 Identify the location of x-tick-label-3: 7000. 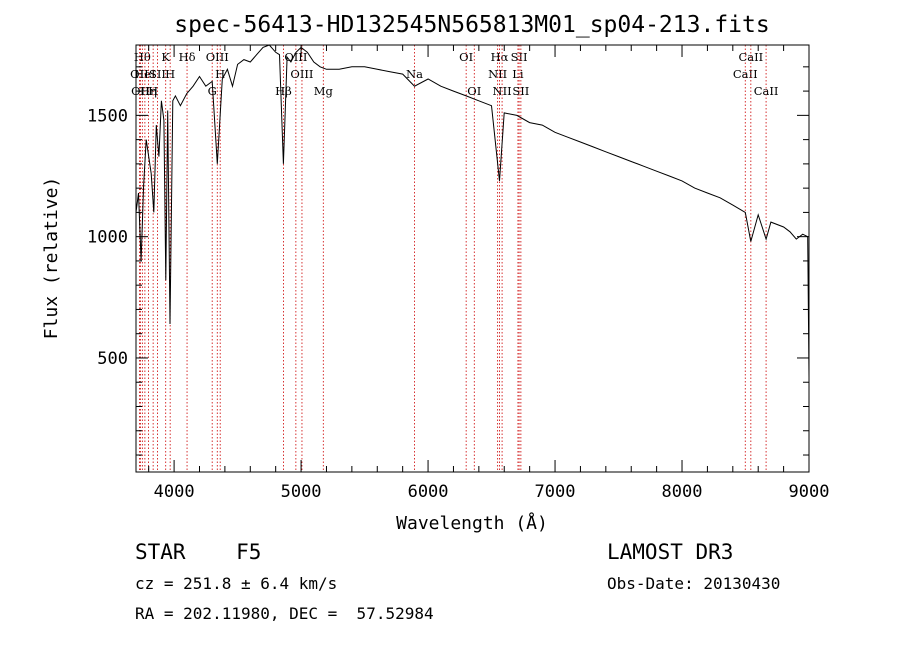
(555, 492).